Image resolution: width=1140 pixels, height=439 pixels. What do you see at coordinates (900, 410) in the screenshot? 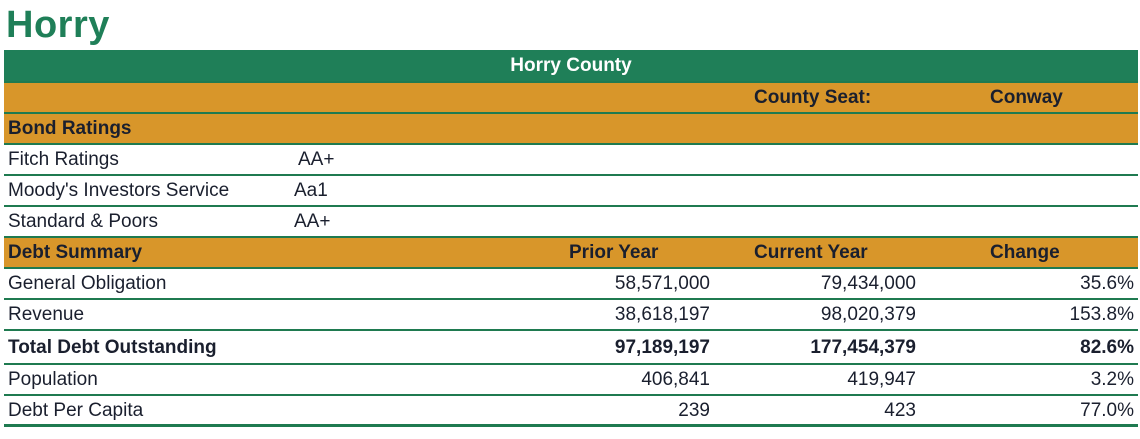
I see `current-year-value: 423` at bounding box center [900, 410].